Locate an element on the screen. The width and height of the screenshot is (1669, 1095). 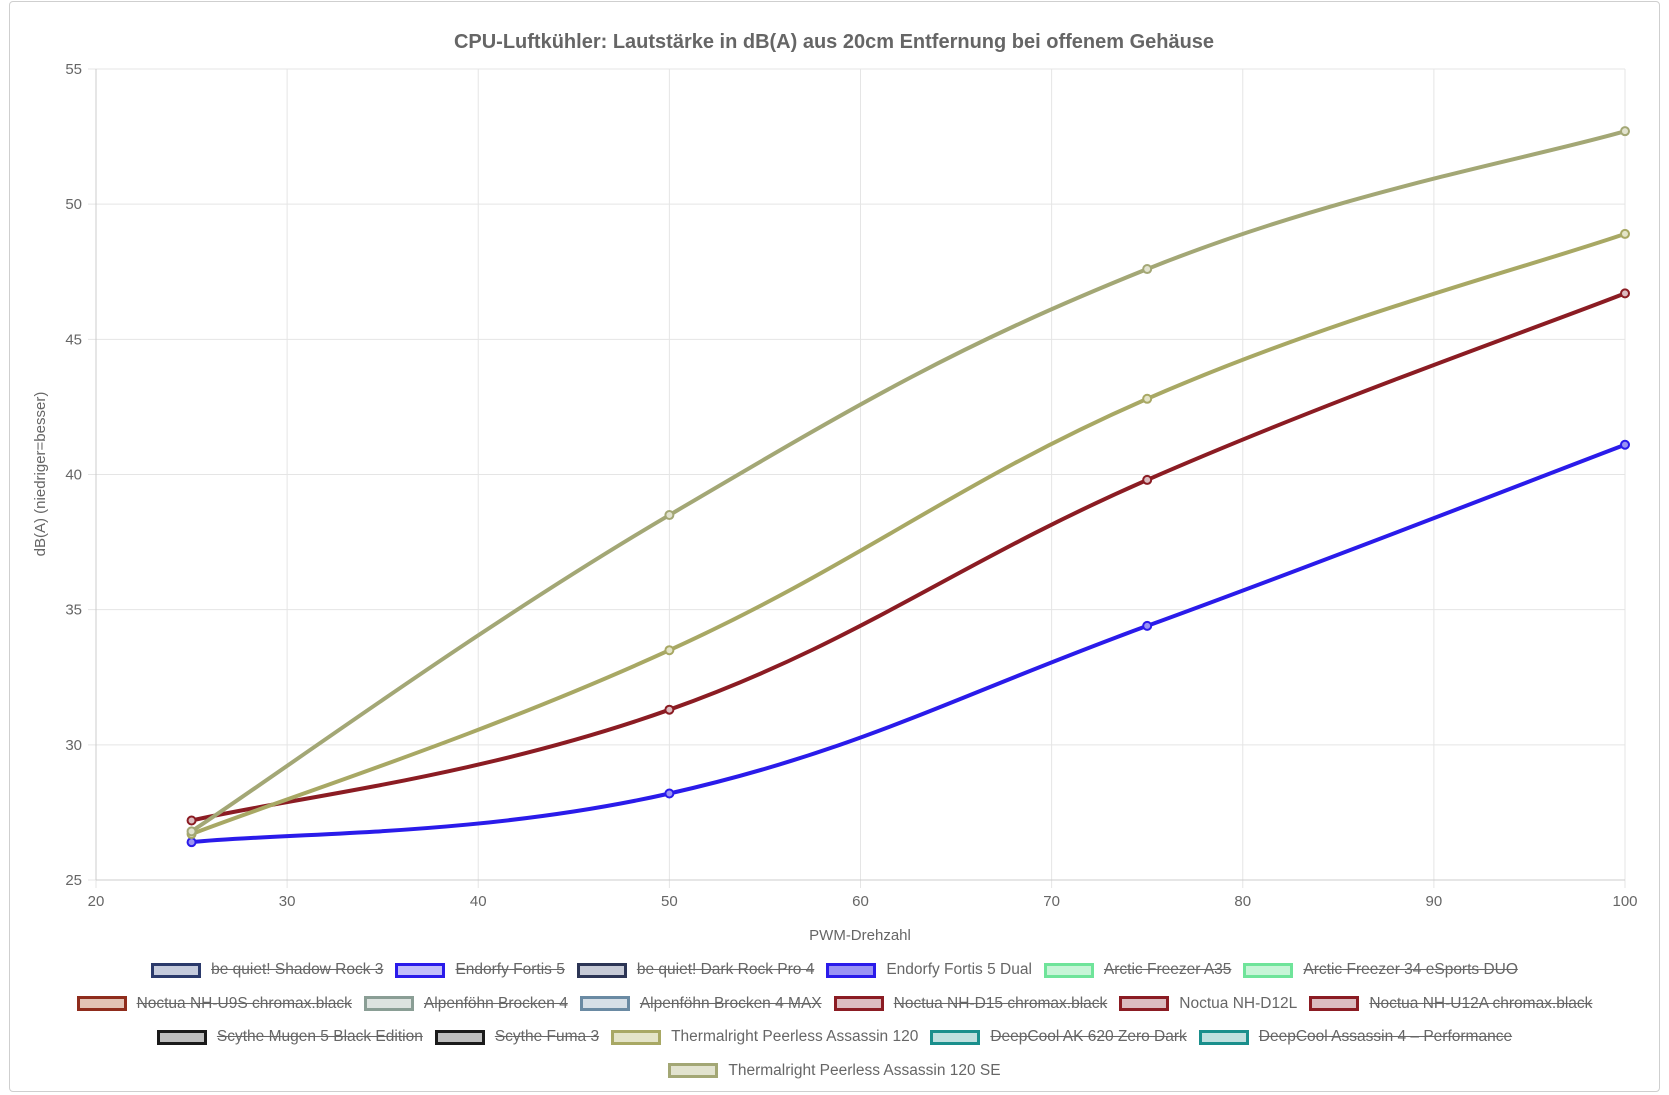
legend-label: DeepCool Assassin 4 – Performance is located at coordinates (1385, 1036).